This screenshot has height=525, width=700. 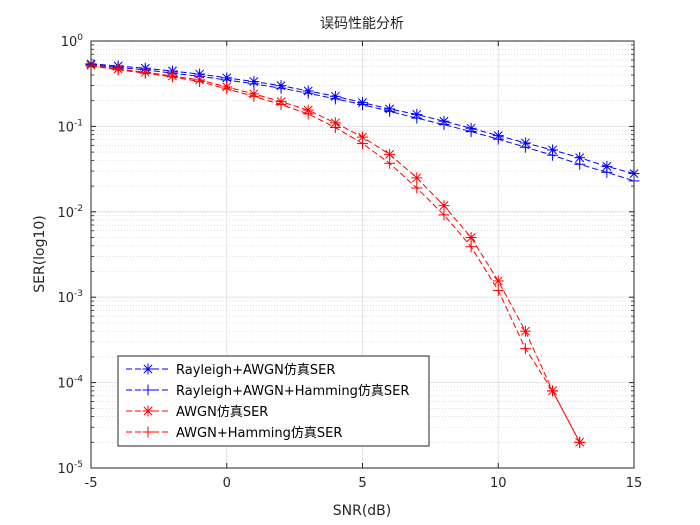 What do you see at coordinates (259, 433) in the screenshot?
I see `legend-label: AWGN+Hamming仿真SER` at bounding box center [259, 433].